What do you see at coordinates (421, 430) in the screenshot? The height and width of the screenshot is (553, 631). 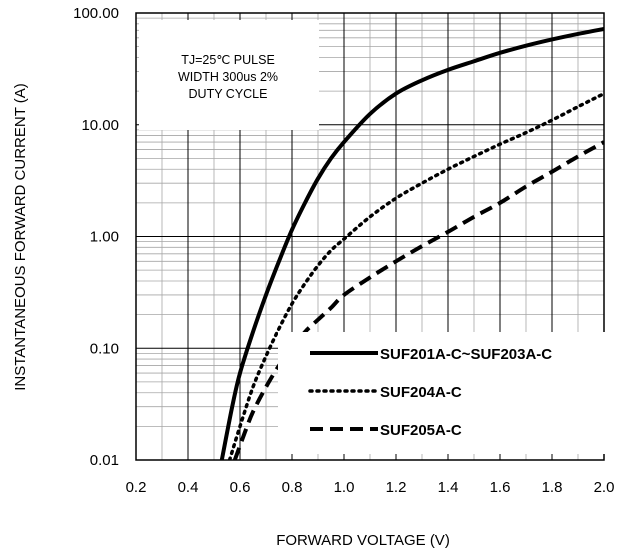 I see `legend-label-suf205: SUF205A-C` at bounding box center [421, 430].